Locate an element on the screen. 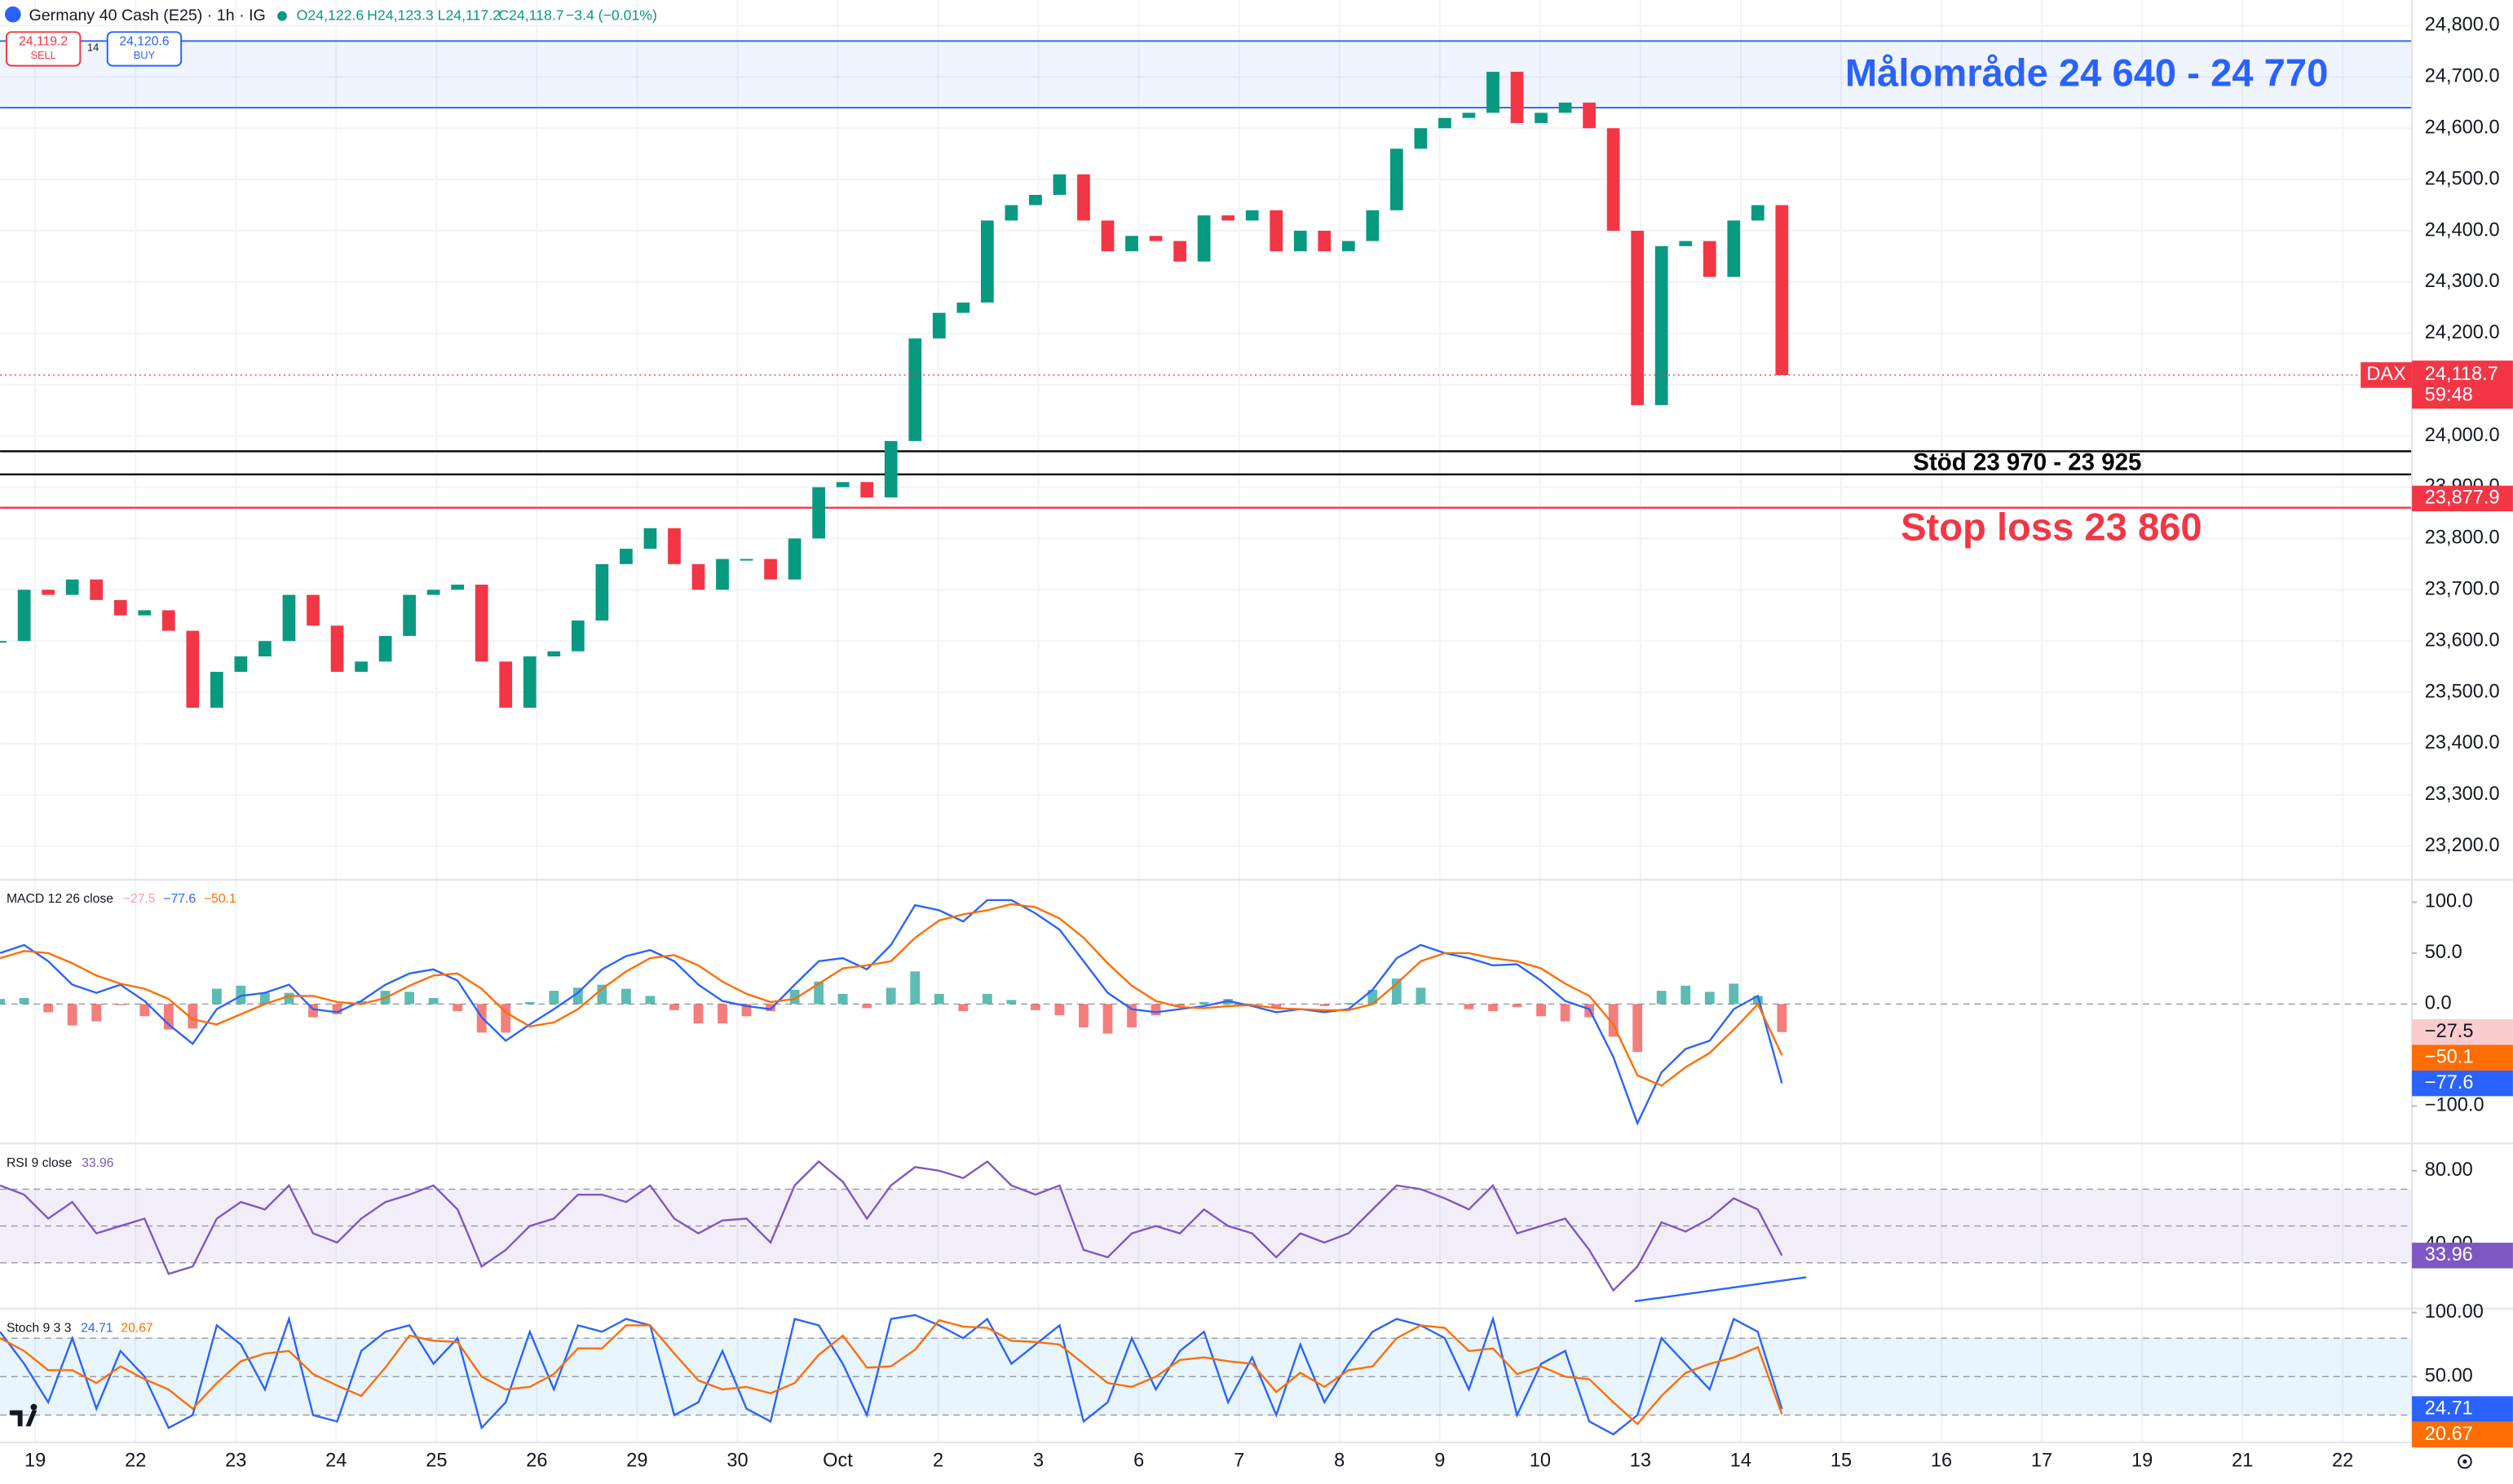  target-zone is located at coordinates (1207, 74).